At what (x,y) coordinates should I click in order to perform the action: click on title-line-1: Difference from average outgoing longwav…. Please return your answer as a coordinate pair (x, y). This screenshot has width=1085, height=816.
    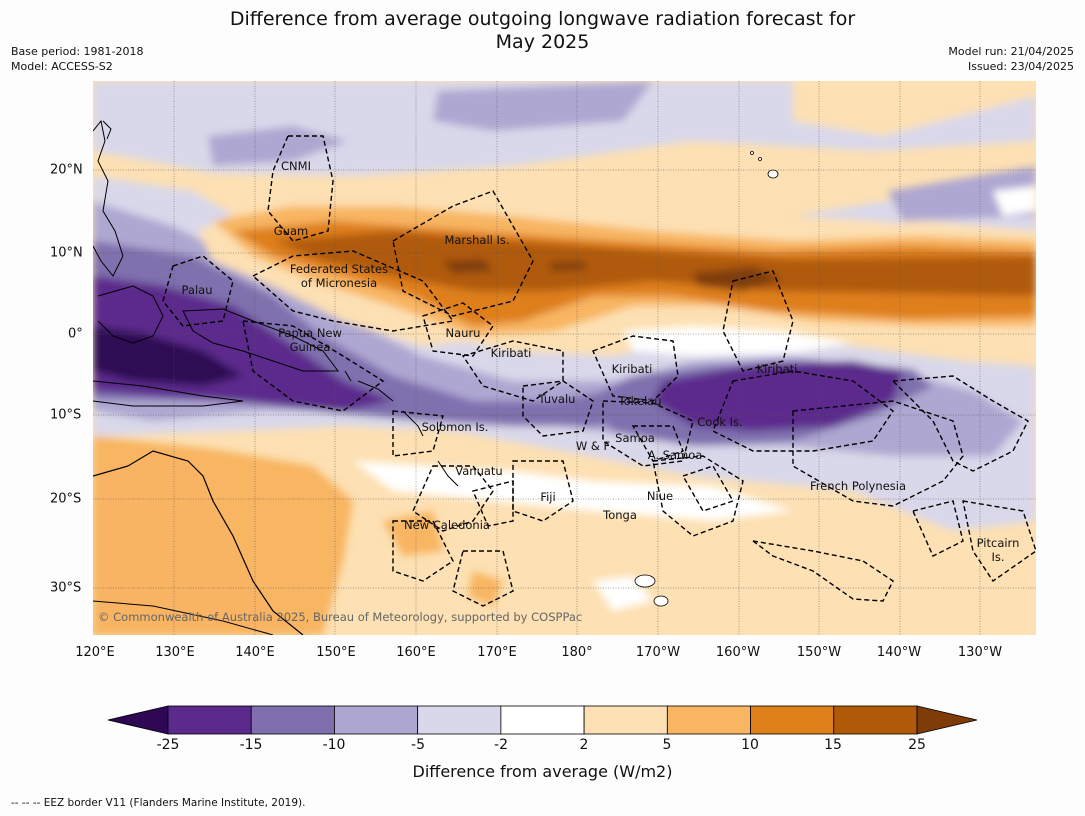
    Looking at the image, I should click on (542, 19).